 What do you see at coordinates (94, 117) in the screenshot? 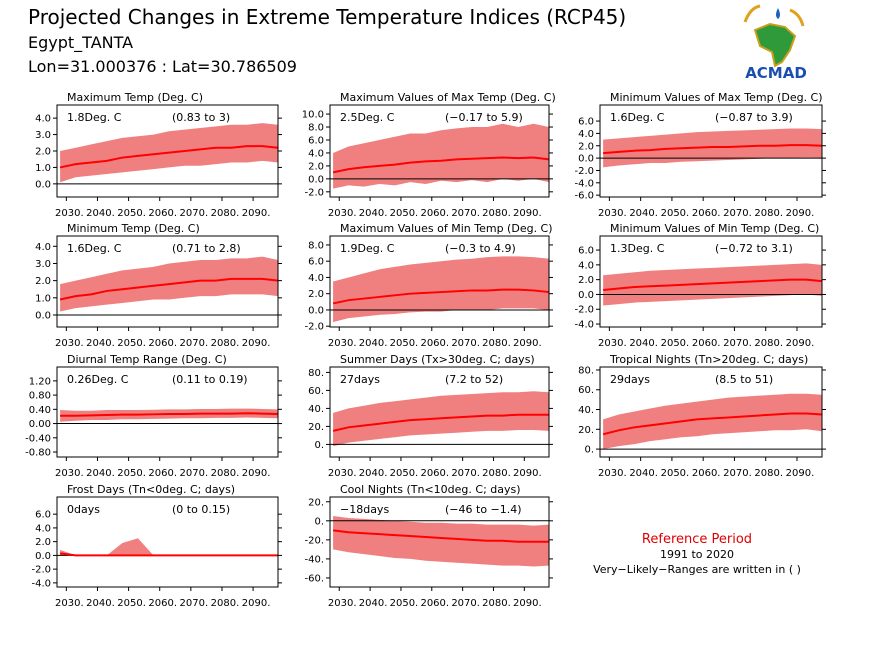
I see `annotation-value: 1.8Deg. C` at bounding box center [94, 117].